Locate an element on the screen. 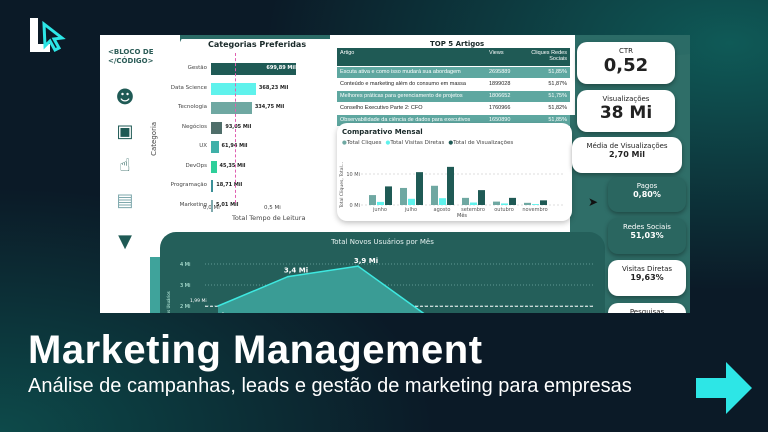 This screenshot has height=432, width=768. kpi-card: Visualizações 38 Mi is located at coordinates (626, 111).